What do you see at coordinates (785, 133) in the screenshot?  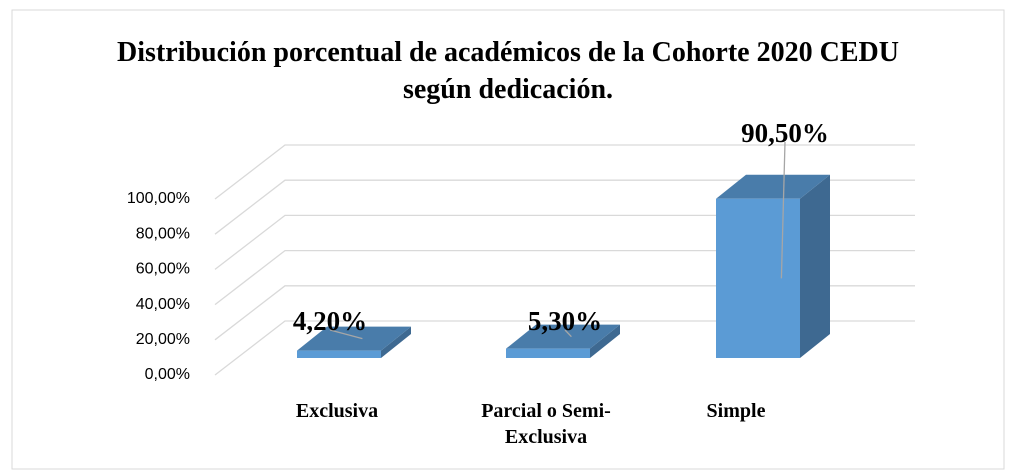 I see `data-label: 90,50%` at bounding box center [785, 133].